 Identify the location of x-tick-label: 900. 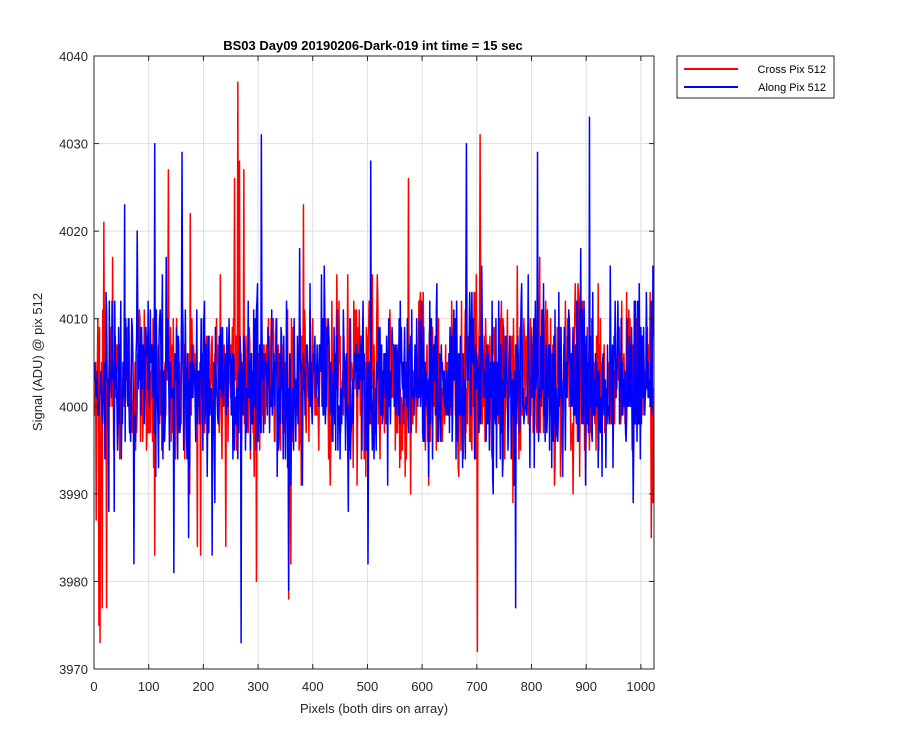
(586, 686).